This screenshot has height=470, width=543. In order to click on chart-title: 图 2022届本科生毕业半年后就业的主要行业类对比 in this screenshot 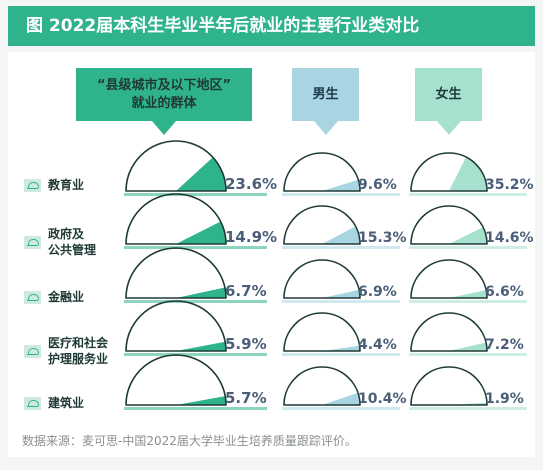, I will do `click(271, 26)`.